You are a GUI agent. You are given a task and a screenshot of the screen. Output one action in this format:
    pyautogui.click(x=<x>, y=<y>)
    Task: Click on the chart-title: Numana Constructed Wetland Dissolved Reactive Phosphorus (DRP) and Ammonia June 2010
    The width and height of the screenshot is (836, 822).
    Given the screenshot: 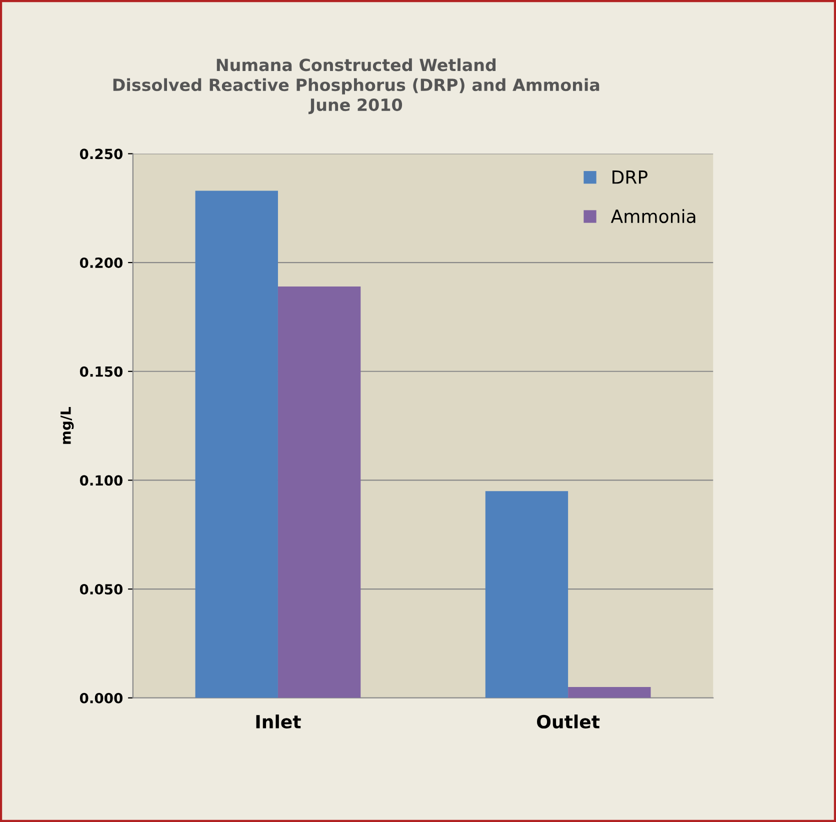 What is the action you would take?
    pyautogui.click(x=356, y=86)
    